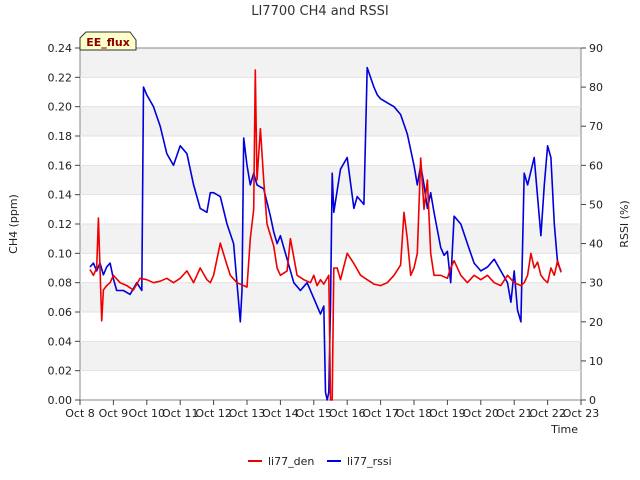  Describe the element at coordinates (564, 429) in the screenshot. I see `x-axis-label: Time` at that location.